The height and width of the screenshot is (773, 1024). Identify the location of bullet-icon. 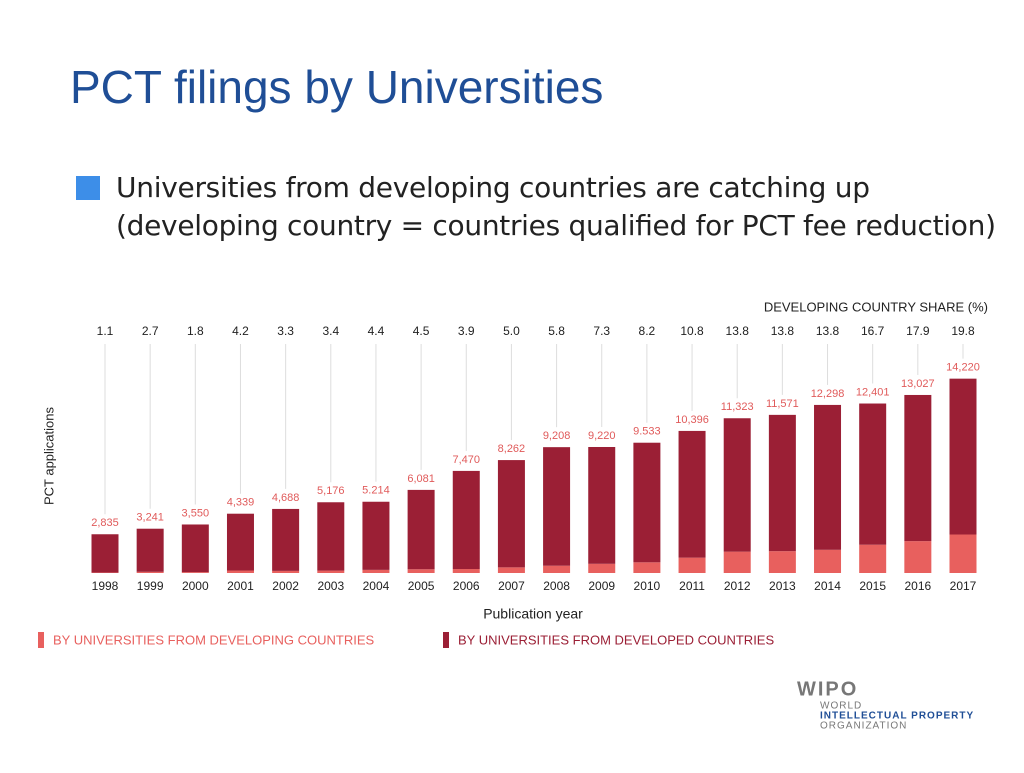
(88, 188).